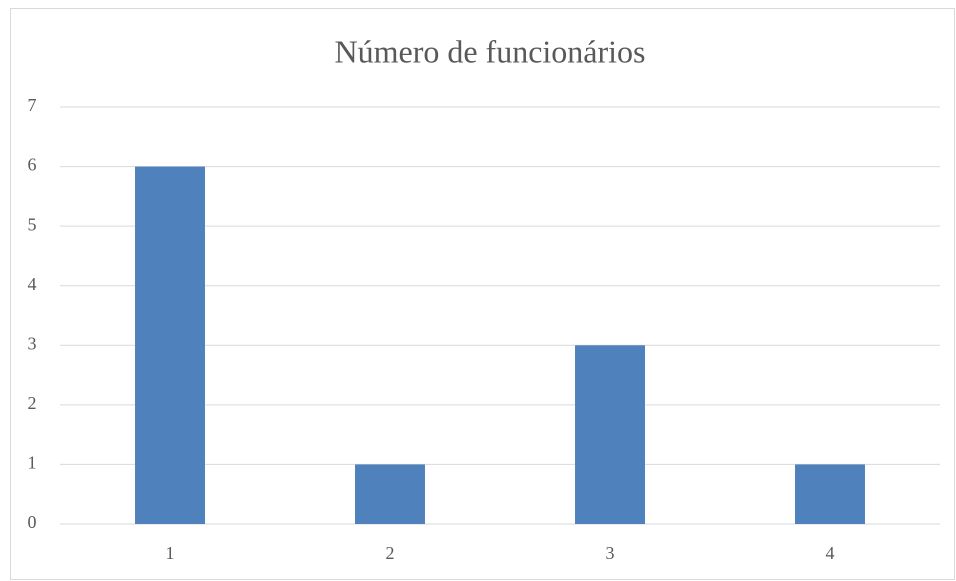 The height and width of the screenshot is (581, 956). I want to click on y-tick-label: 1, so click(32, 463).